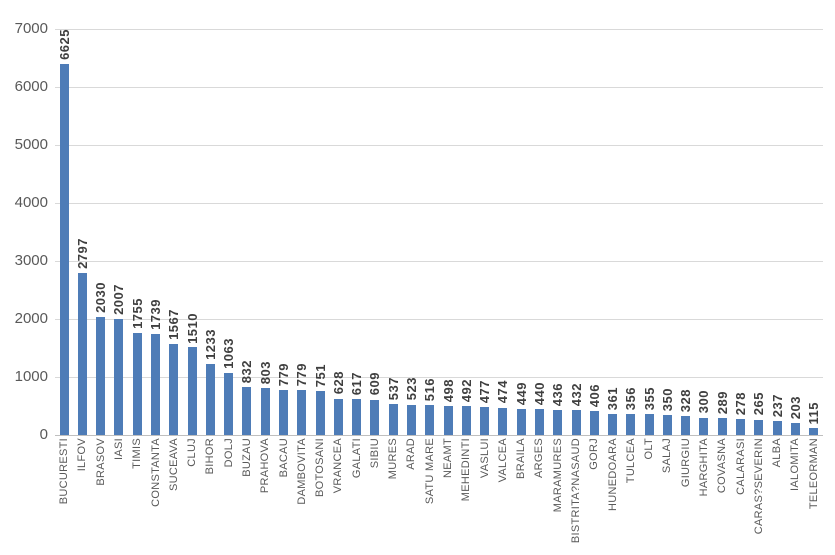  Describe the element at coordinates (795, 408) in the screenshot. I see `value-label: 203` at that location.